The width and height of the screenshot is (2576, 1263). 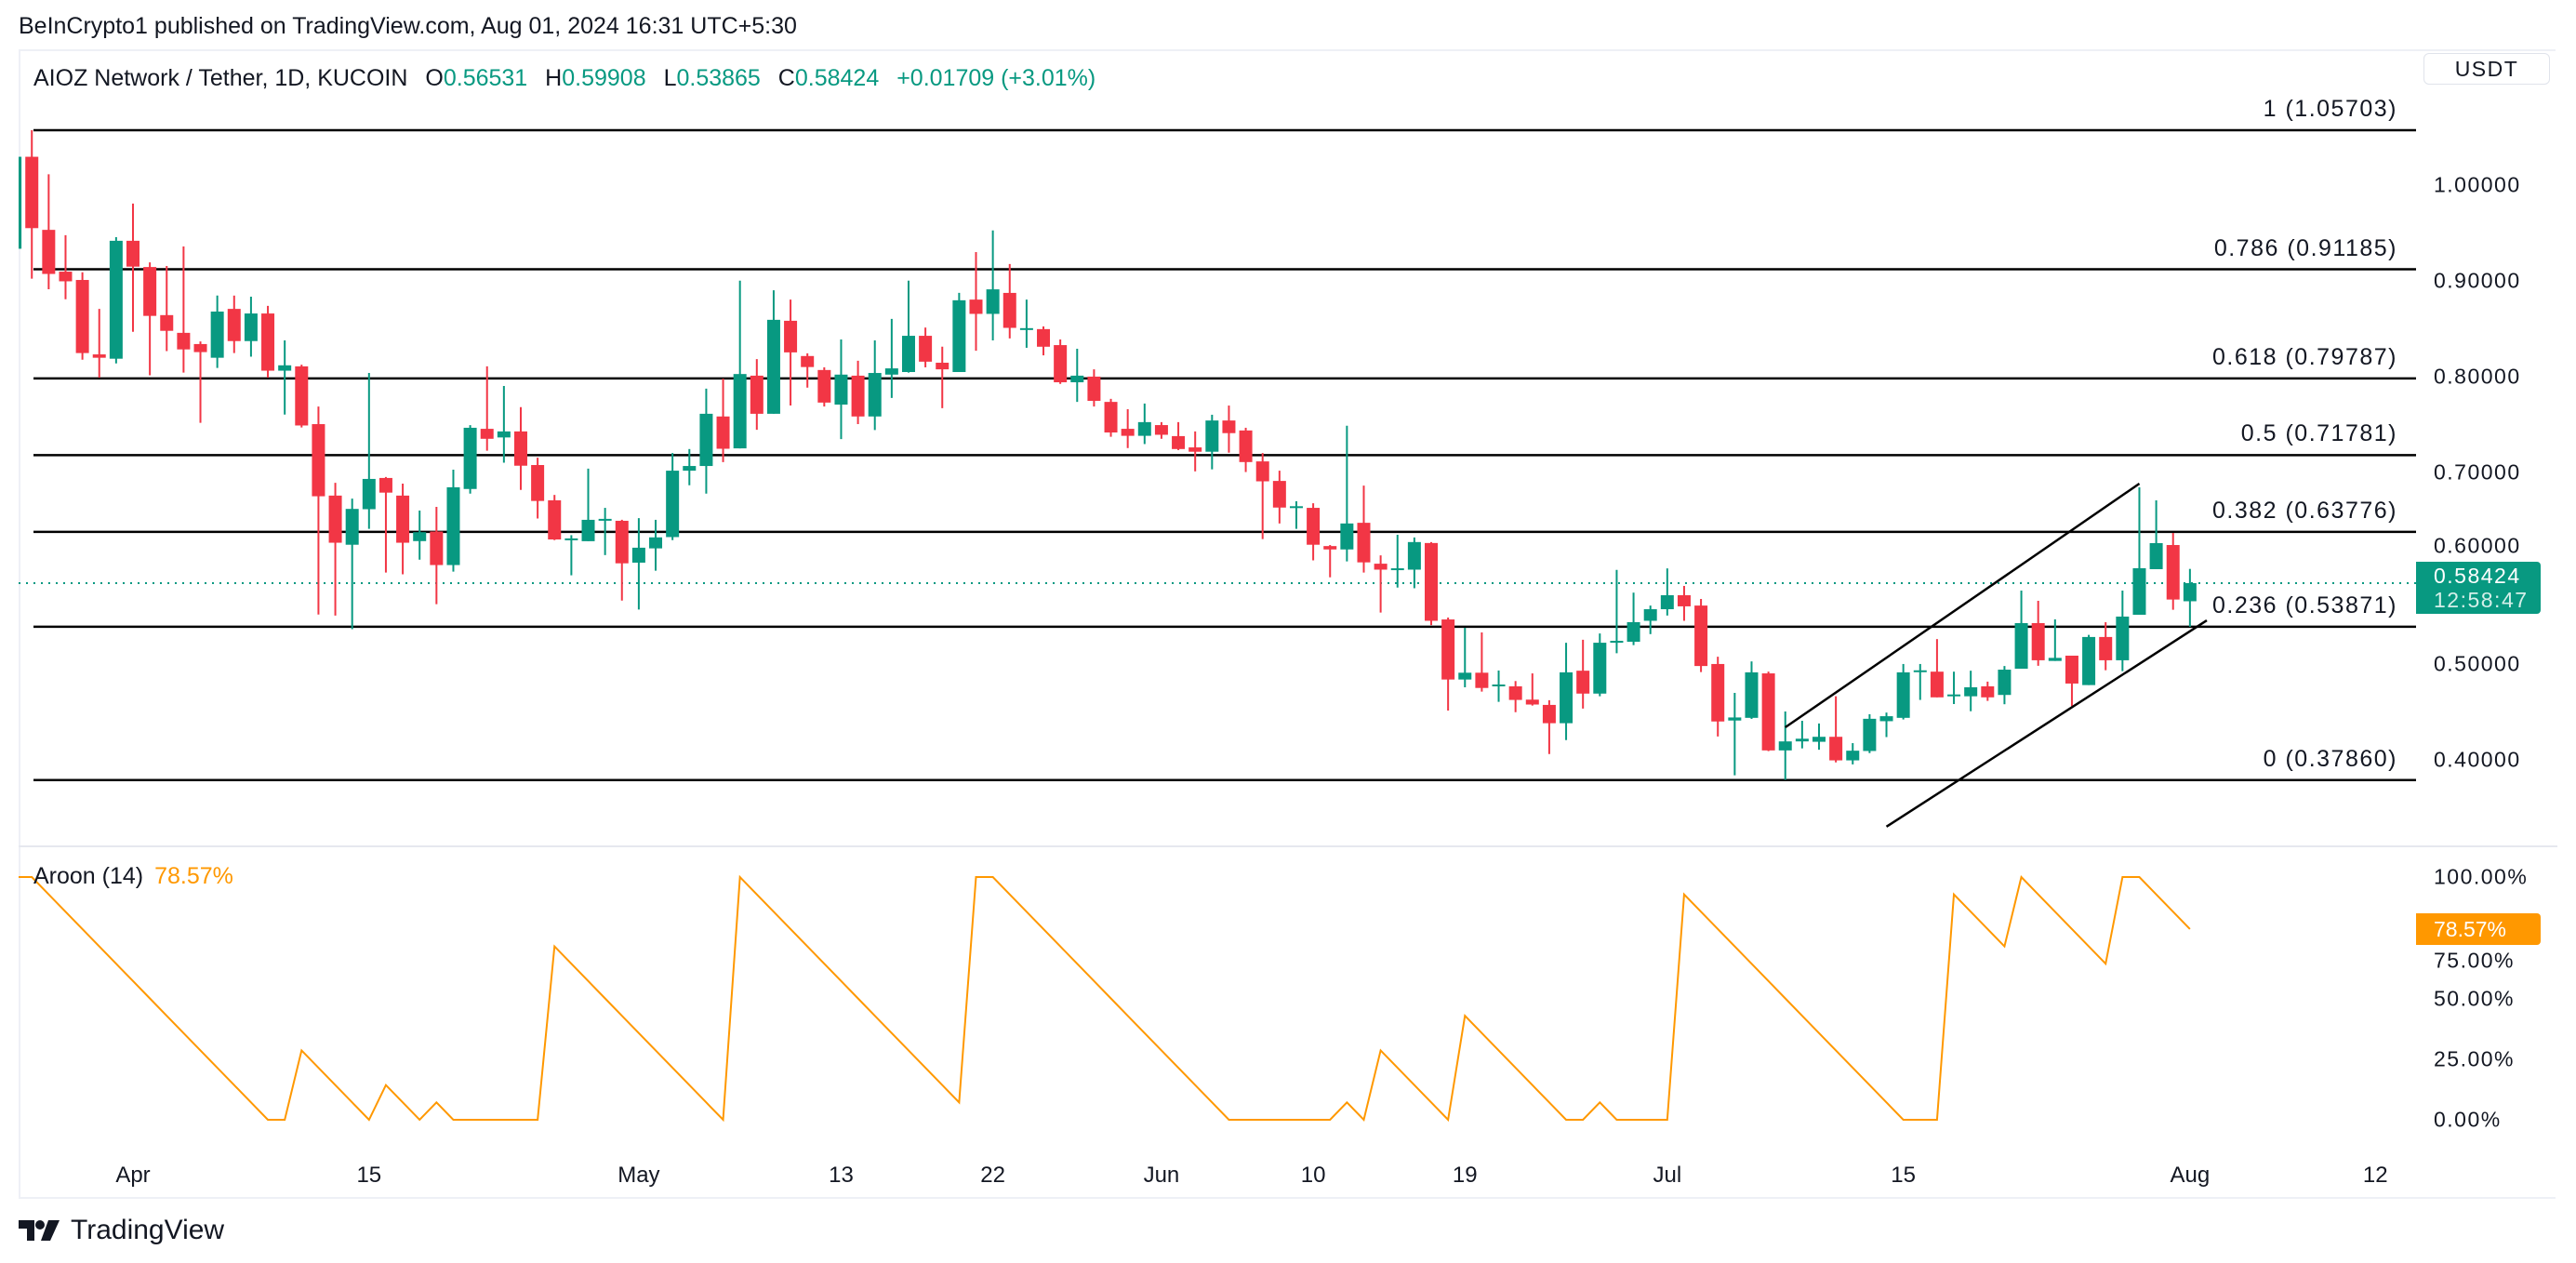 I want to click on price-axis-tick: 0.70000, so click(x=2477, y=472).